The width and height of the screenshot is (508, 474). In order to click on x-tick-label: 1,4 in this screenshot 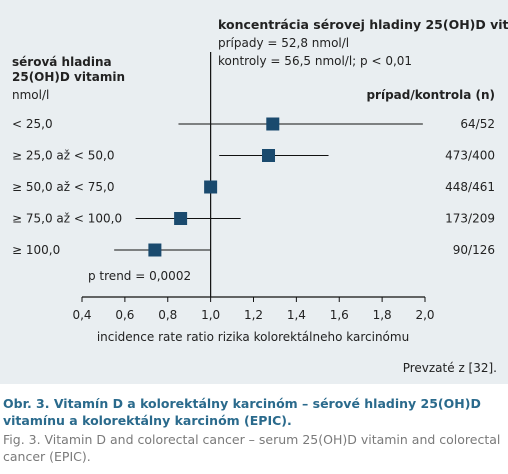, I will do `click(296, 315)`.